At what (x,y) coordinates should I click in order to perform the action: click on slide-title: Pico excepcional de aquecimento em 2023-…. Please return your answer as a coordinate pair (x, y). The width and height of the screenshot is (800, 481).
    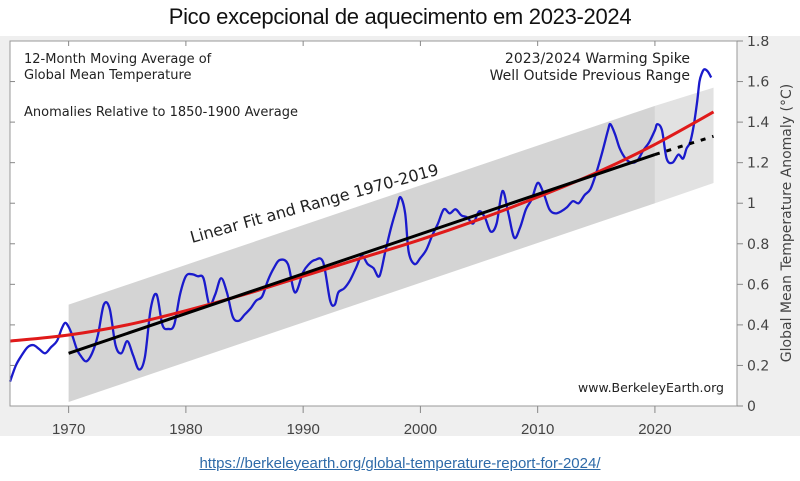
    Looking at the image, I should click on (400, 16).